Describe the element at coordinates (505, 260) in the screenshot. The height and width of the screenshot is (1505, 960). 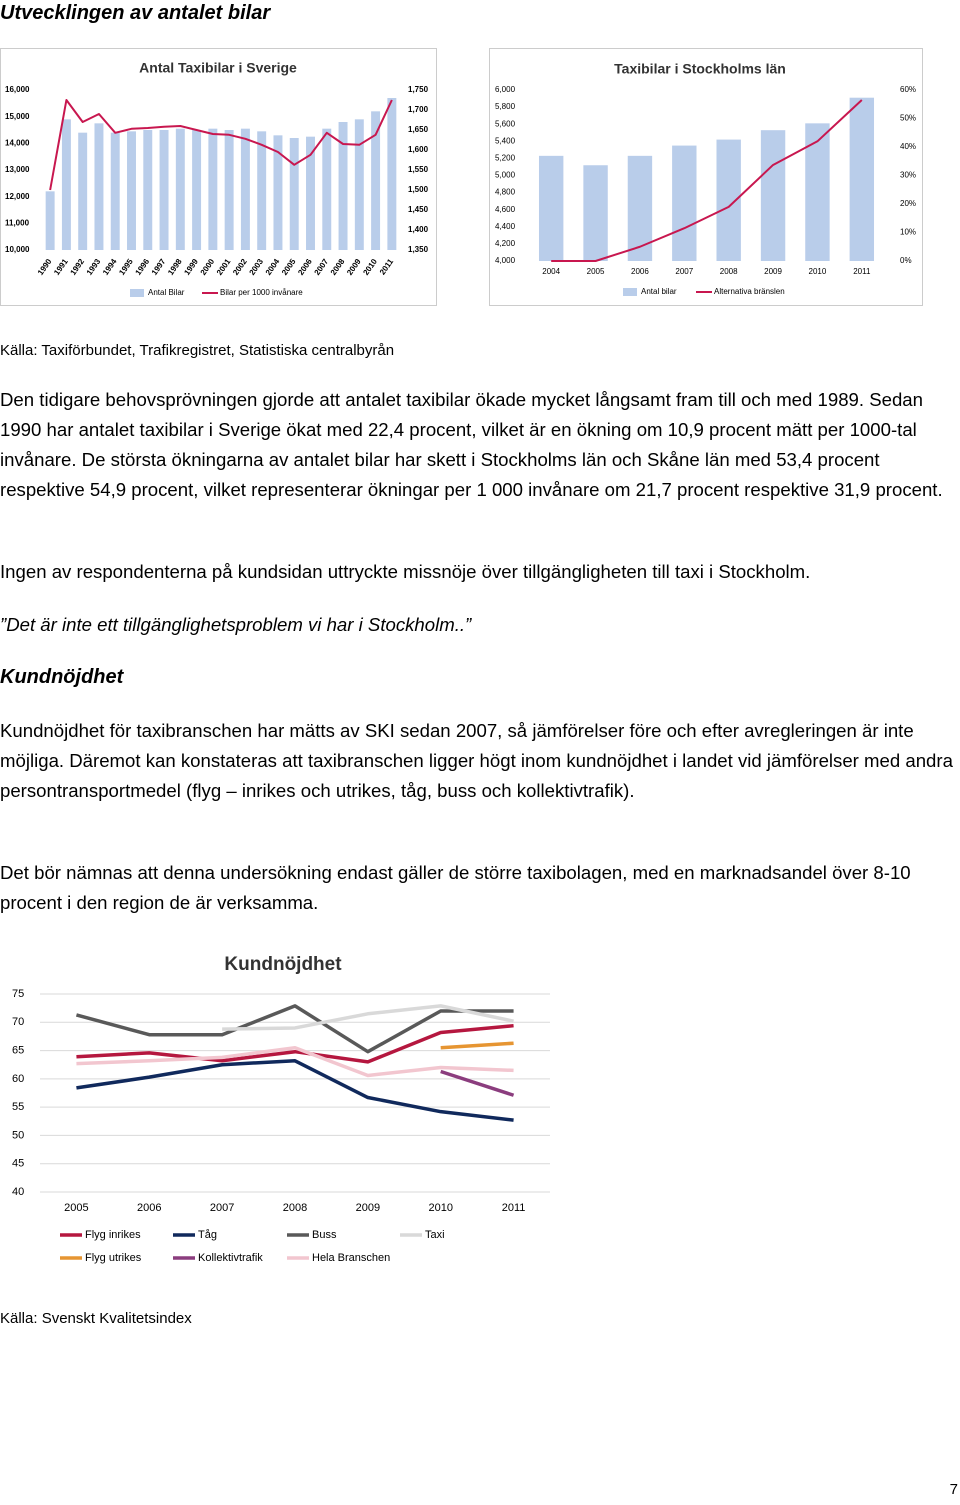
I see `y-tick-label: 4,000` at that location.